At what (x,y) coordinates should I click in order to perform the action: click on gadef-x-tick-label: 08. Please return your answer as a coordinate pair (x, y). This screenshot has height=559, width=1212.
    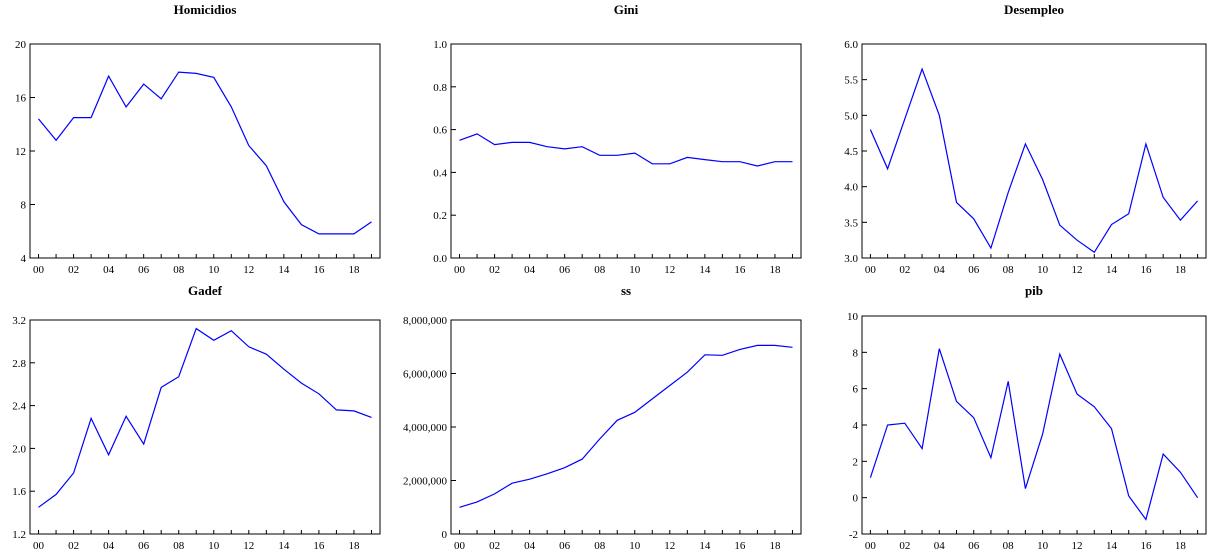
    Looking at the image, I should click on (179, 546).